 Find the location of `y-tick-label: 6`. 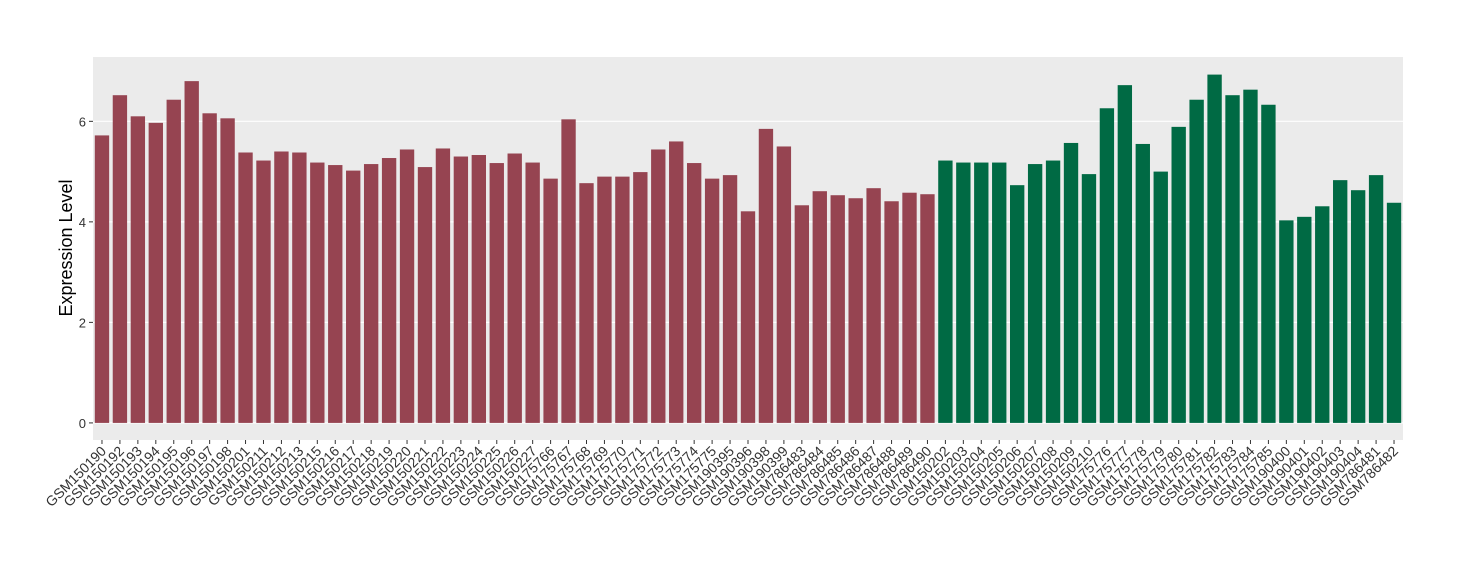

y-tick-label: 6 is located at coordinates (82, 121).